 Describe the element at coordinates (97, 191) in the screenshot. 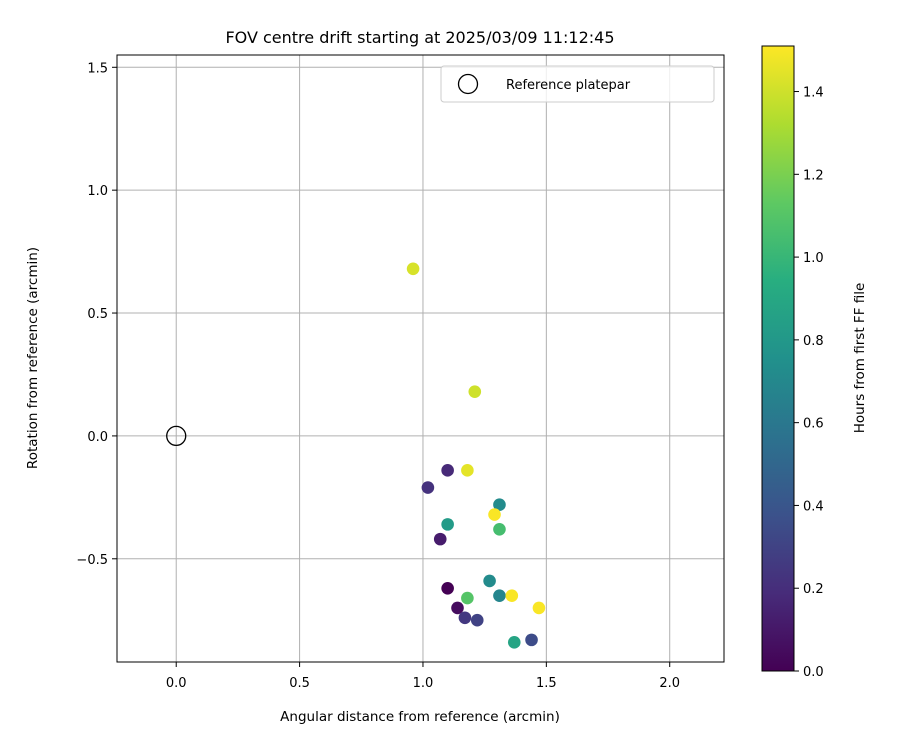

I see `y-tick-label: 1.0` at that location.